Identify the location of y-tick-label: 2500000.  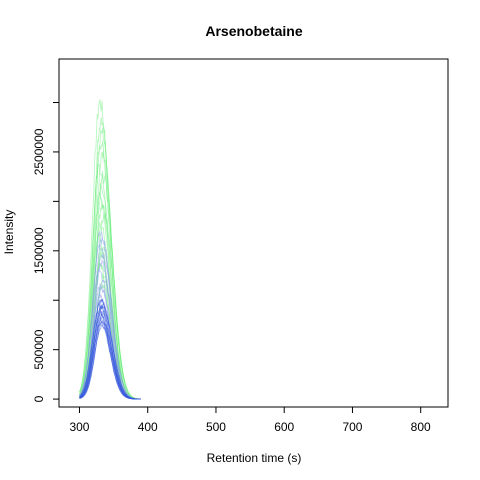
(39, 151).